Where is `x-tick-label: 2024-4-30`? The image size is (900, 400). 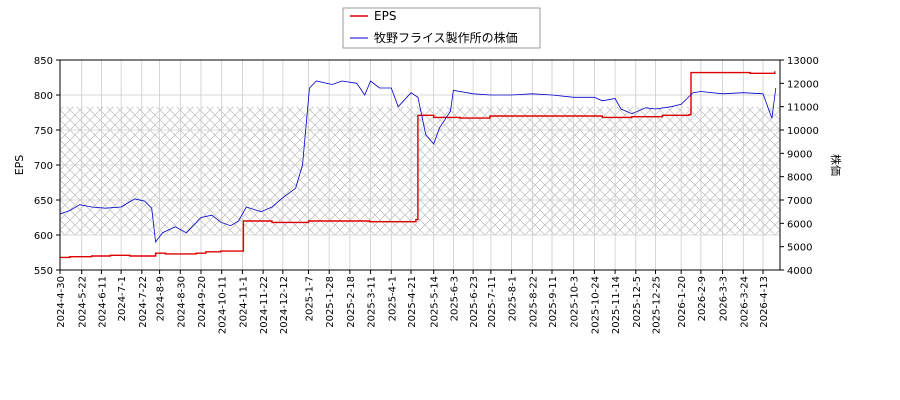
x-tick-label: 2024-4-30 is located at coordinates (61, 302).